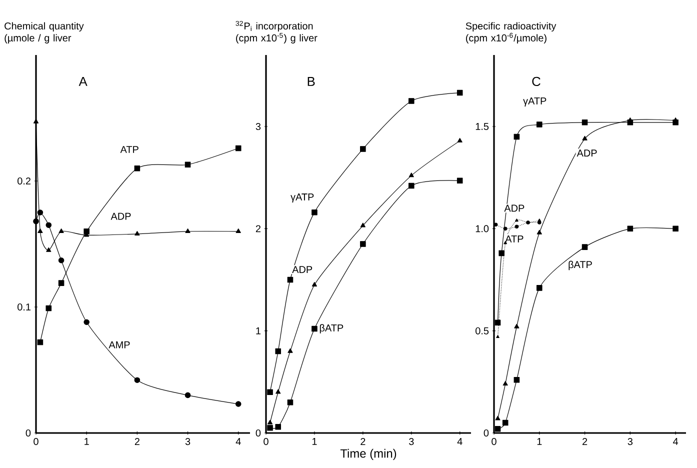 This screenshot has height=468, width=697. What do you see at coordinates (44, 33) in the screenshot?
I see `y-axis-title: Chemical quantity (µmole / g liver` at bounding box center [44, 33].